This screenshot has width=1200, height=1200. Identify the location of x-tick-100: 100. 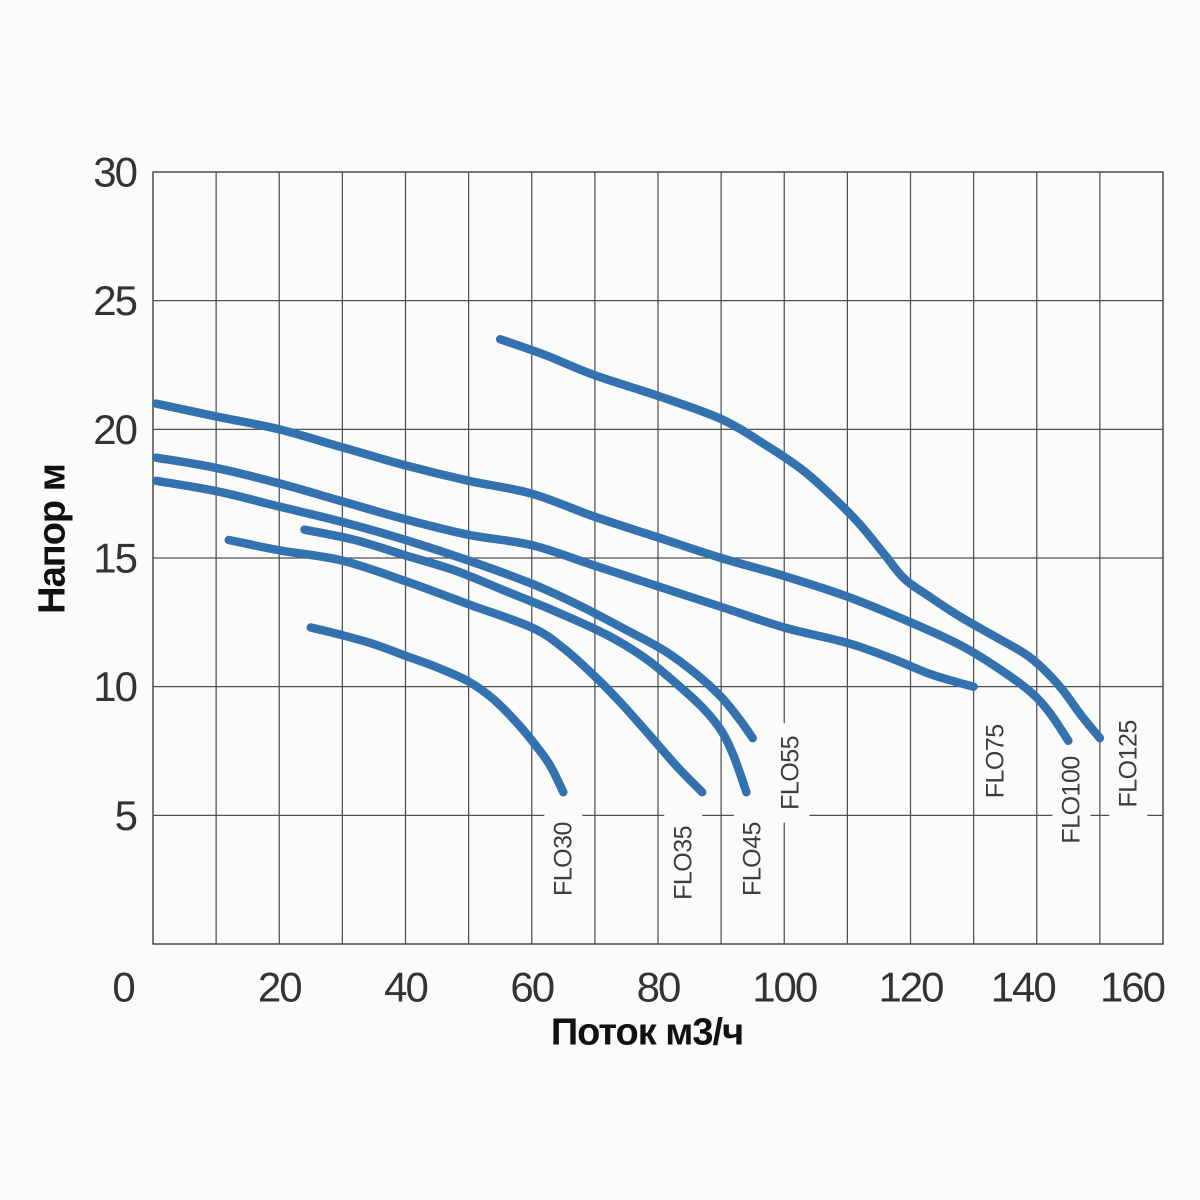
(784, 987).